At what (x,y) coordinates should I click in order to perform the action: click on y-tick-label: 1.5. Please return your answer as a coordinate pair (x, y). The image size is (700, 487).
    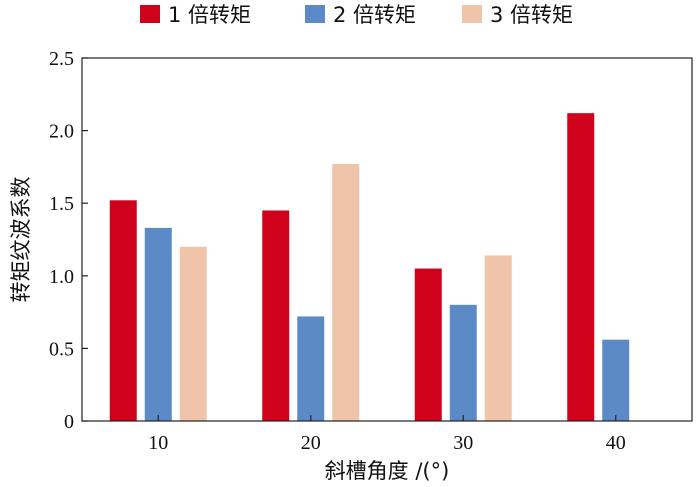
    Looking at the image, I should click on (61, 204).